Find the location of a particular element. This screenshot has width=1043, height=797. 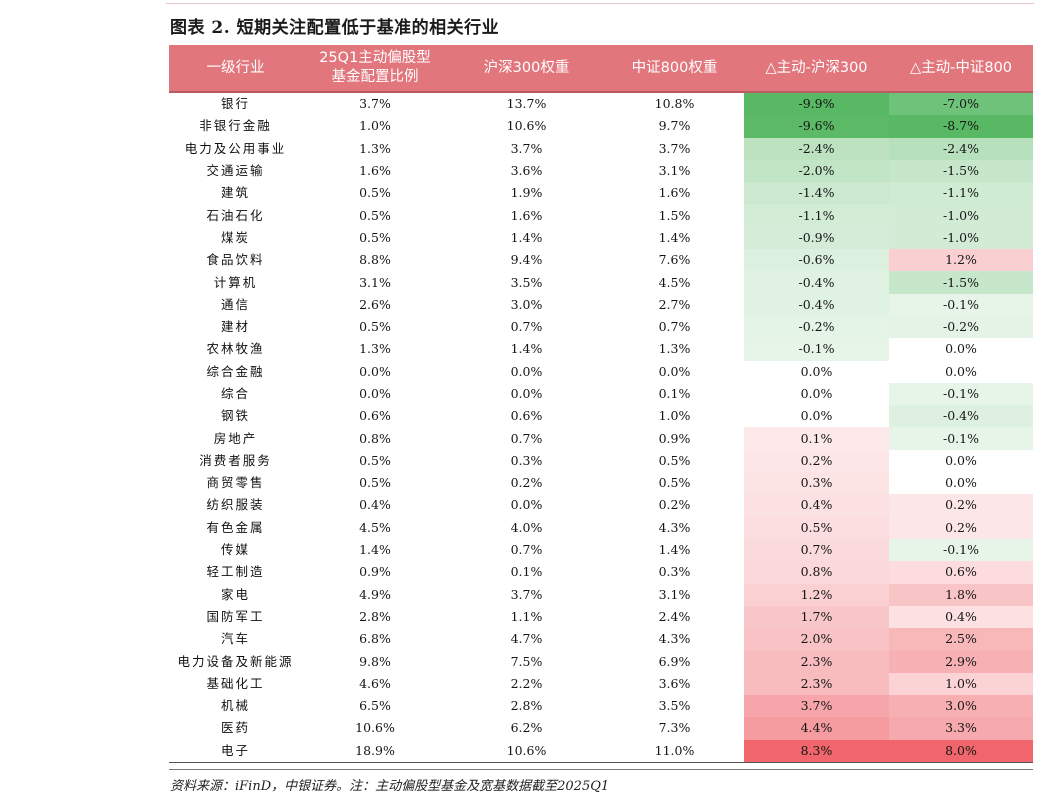

cell-diff-zz800: 0.4% is located at coordinates (961, 617).